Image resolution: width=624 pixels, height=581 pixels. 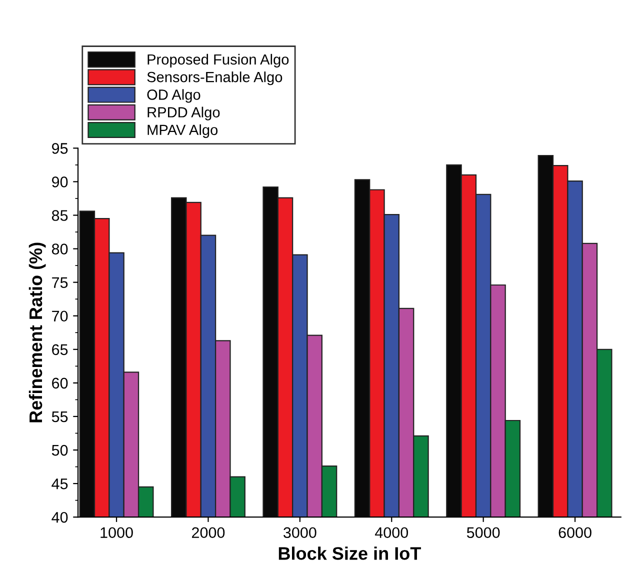 What do you see at coordinates (60, 517) in the screenshot?
I see `y-tick-label: 40` at bounding box center [60, 517].